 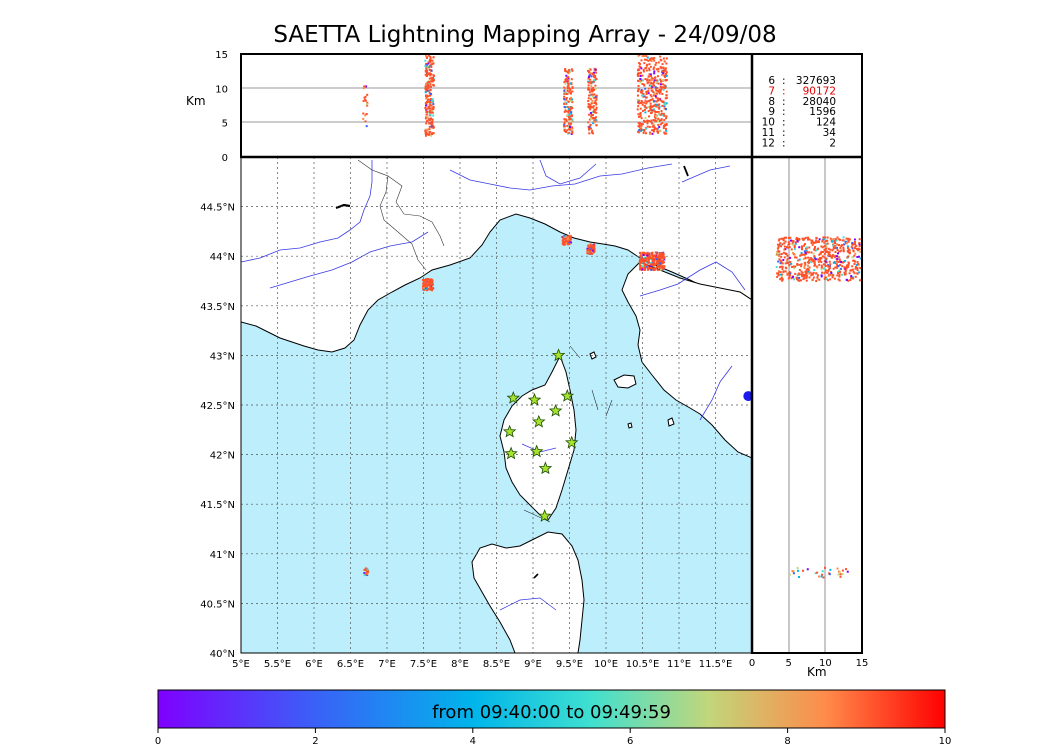 What do you see at coordinates (630, 741) in the screenshot?
I see `colorbar-tick-label: 6` at bounding box center [630, 741].